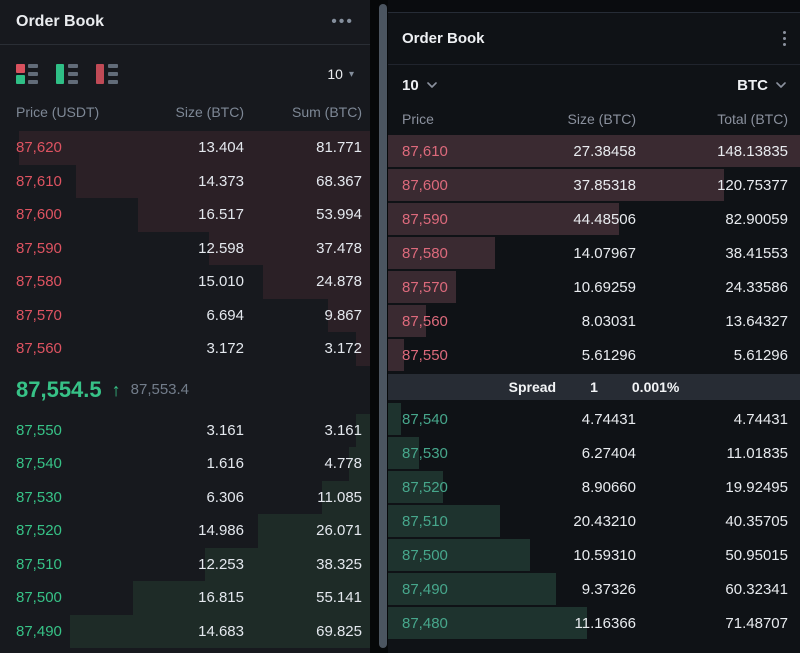 This screenshot has width=800, height=653. What do you see at coordinates (185, 531) in the screenshot?
I see `bid-row: 87,520 14.986 26.071` at bounding box center [185, 531].